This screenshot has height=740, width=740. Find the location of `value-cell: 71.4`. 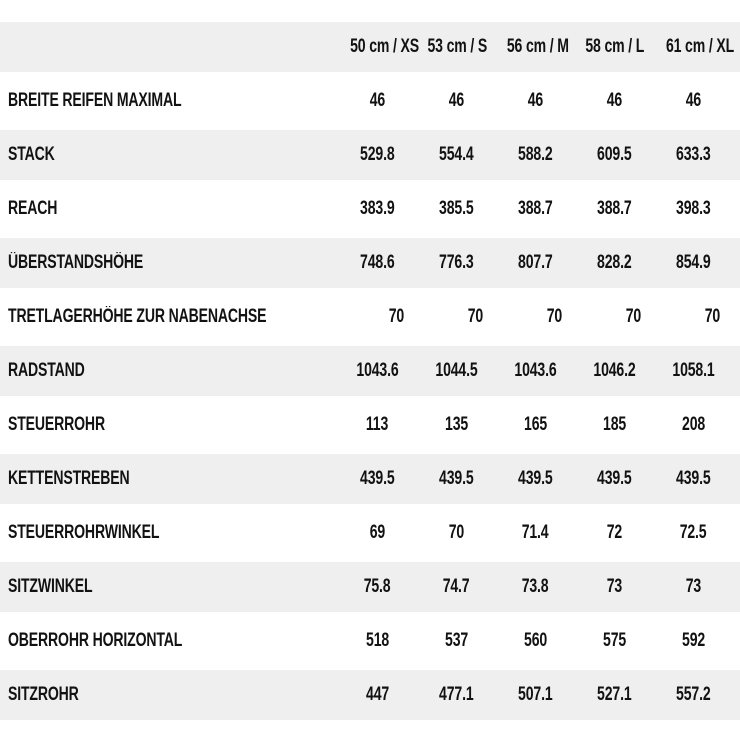

value-cell: 71.4 is located at coordinates (535, 533).